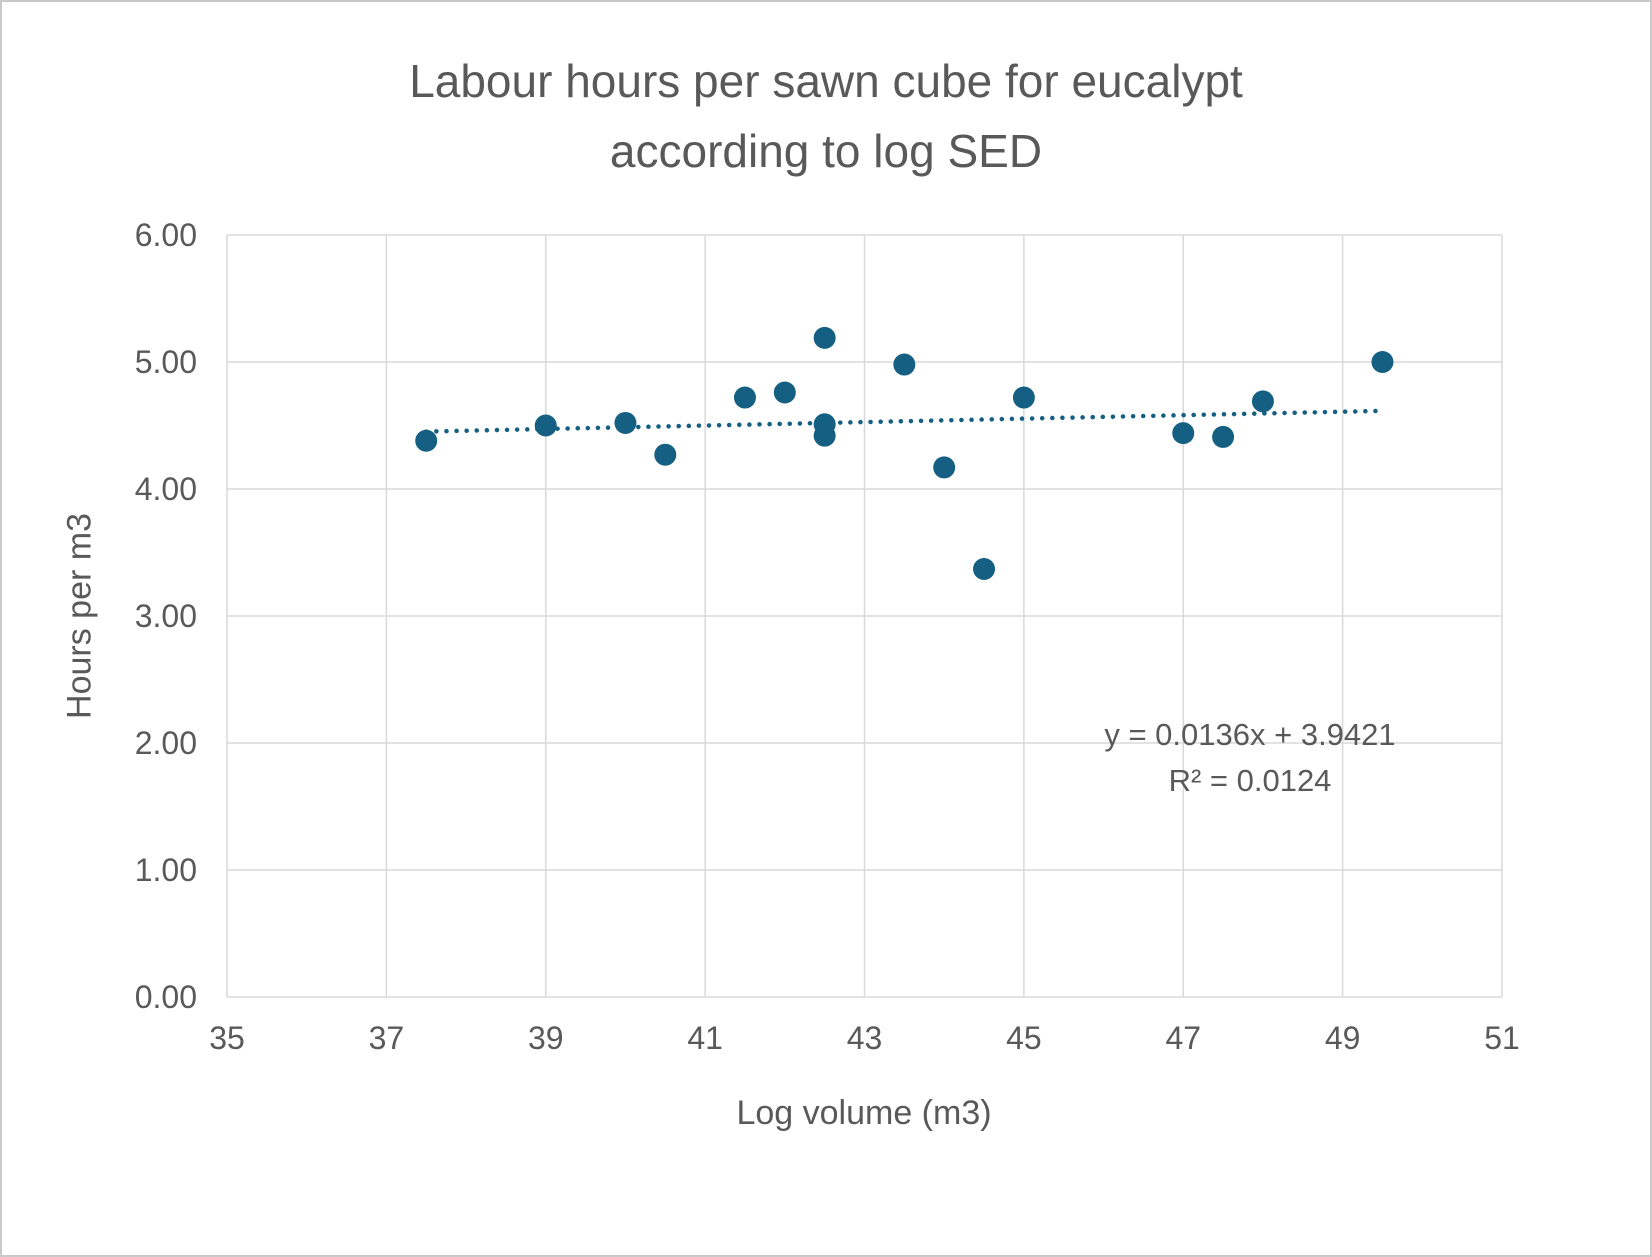 This screenshot has height=1257, width=1652. I want to click on x-tick-label: 39, so click(546, 1038).